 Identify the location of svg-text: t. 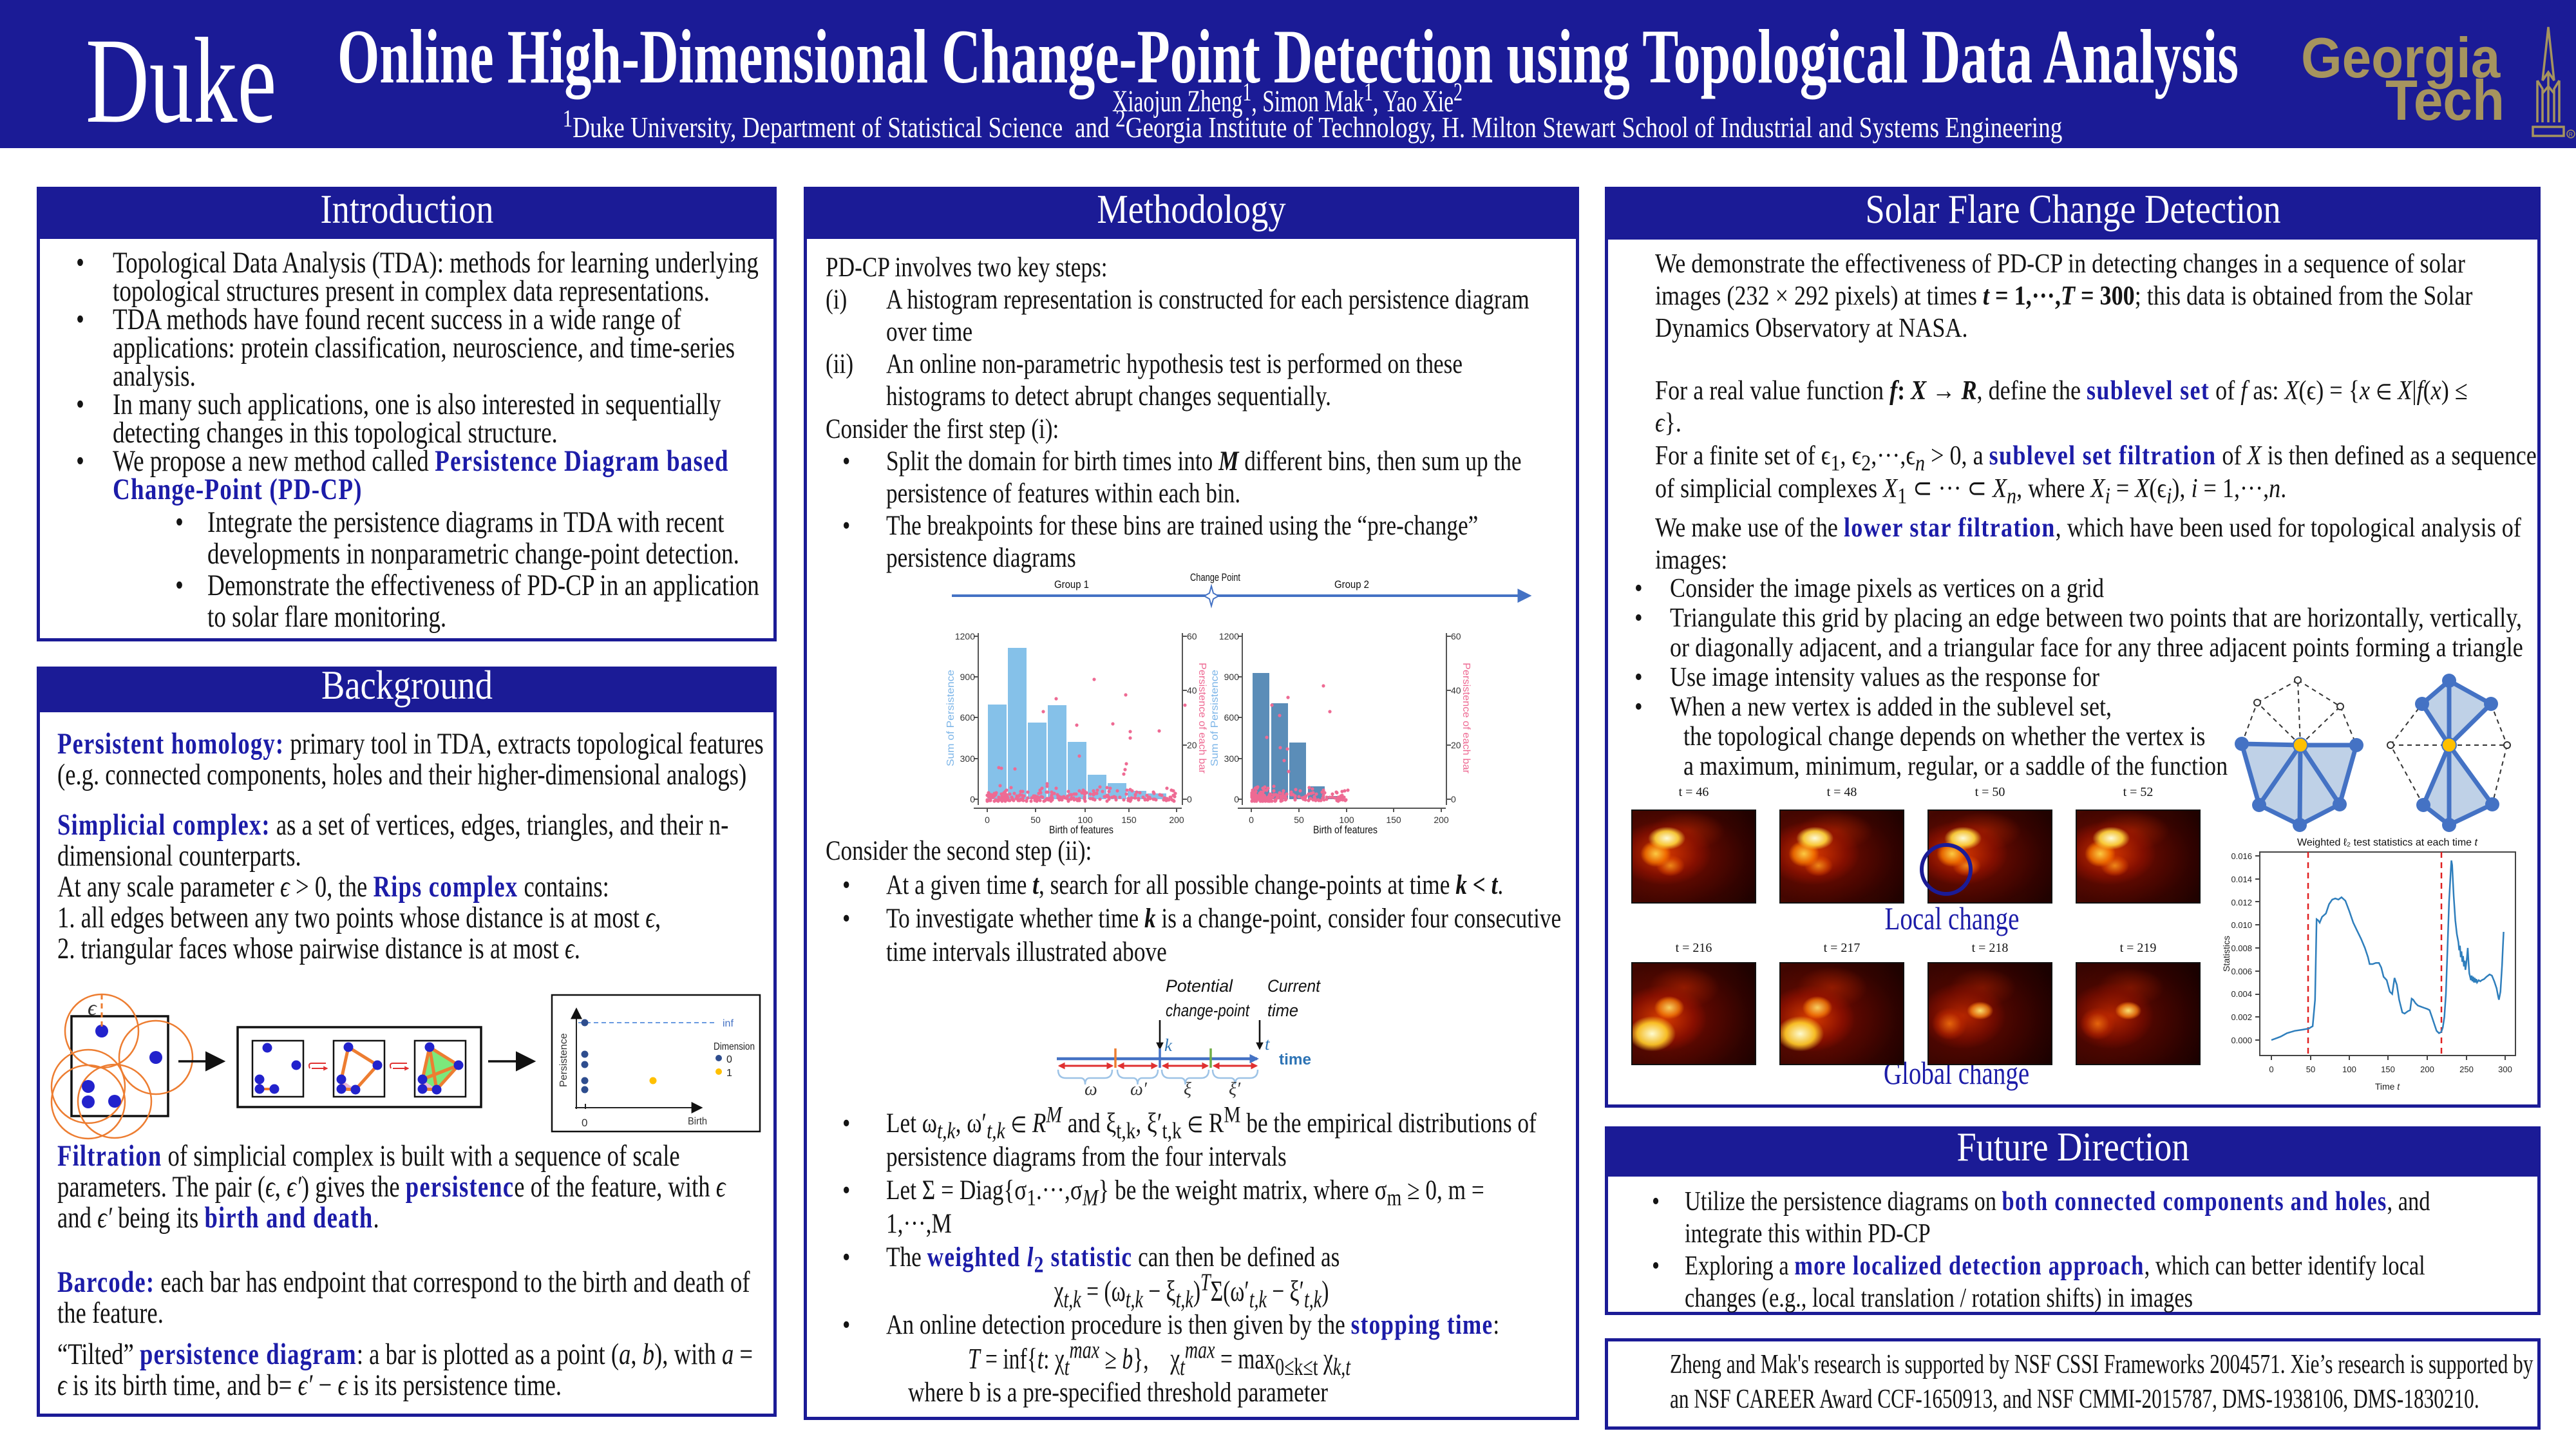
(1268, 1044).